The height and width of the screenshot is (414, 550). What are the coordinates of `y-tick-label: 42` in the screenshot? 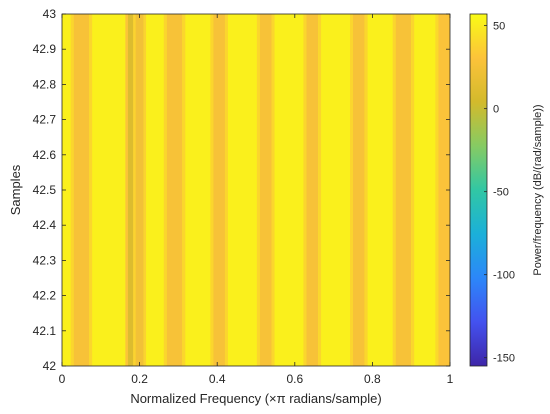 It's located at (50, 366).